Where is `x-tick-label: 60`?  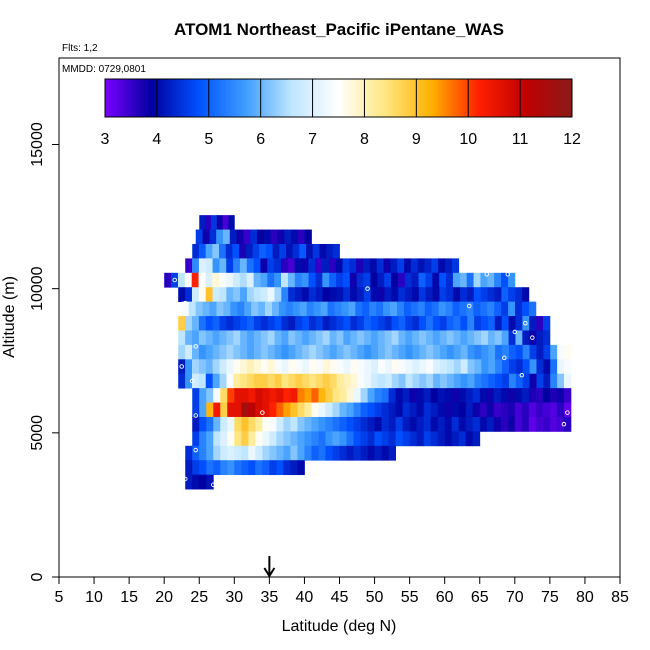
x-tick-label: 60 is located at coordinates (445, 597).